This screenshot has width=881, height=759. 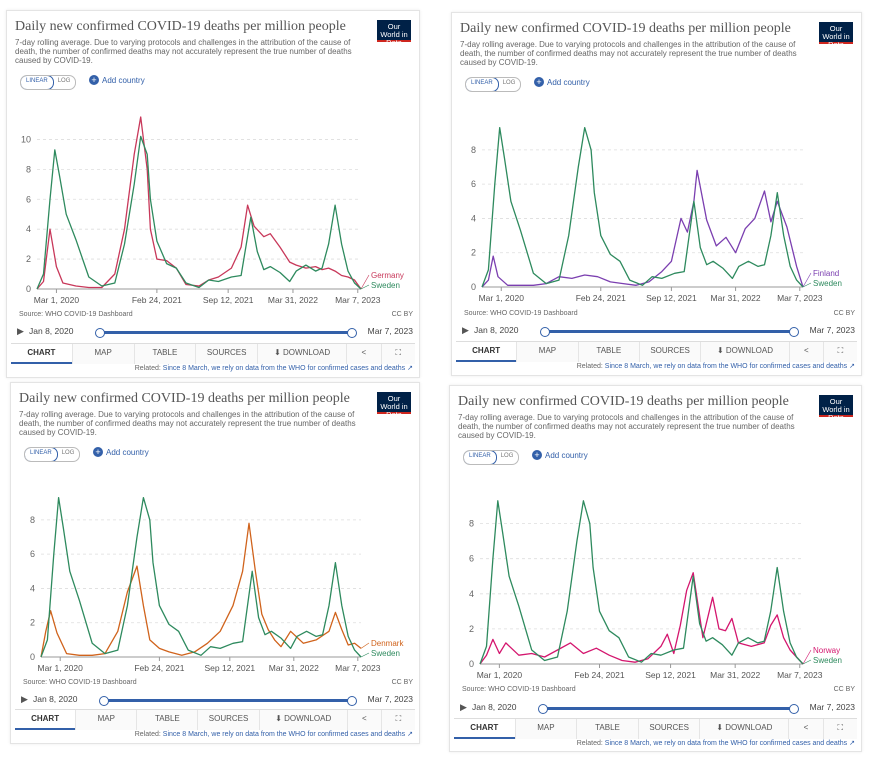 What do you see at coordinates (642, 207) in the screenshot?
I see `series-line-sweden` at bounding box center [642, 207].